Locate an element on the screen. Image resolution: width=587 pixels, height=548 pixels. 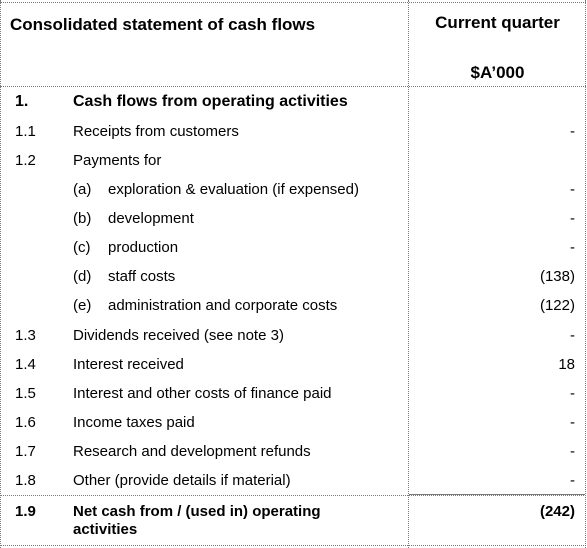
header-divider is located at coordinates (293, 86).